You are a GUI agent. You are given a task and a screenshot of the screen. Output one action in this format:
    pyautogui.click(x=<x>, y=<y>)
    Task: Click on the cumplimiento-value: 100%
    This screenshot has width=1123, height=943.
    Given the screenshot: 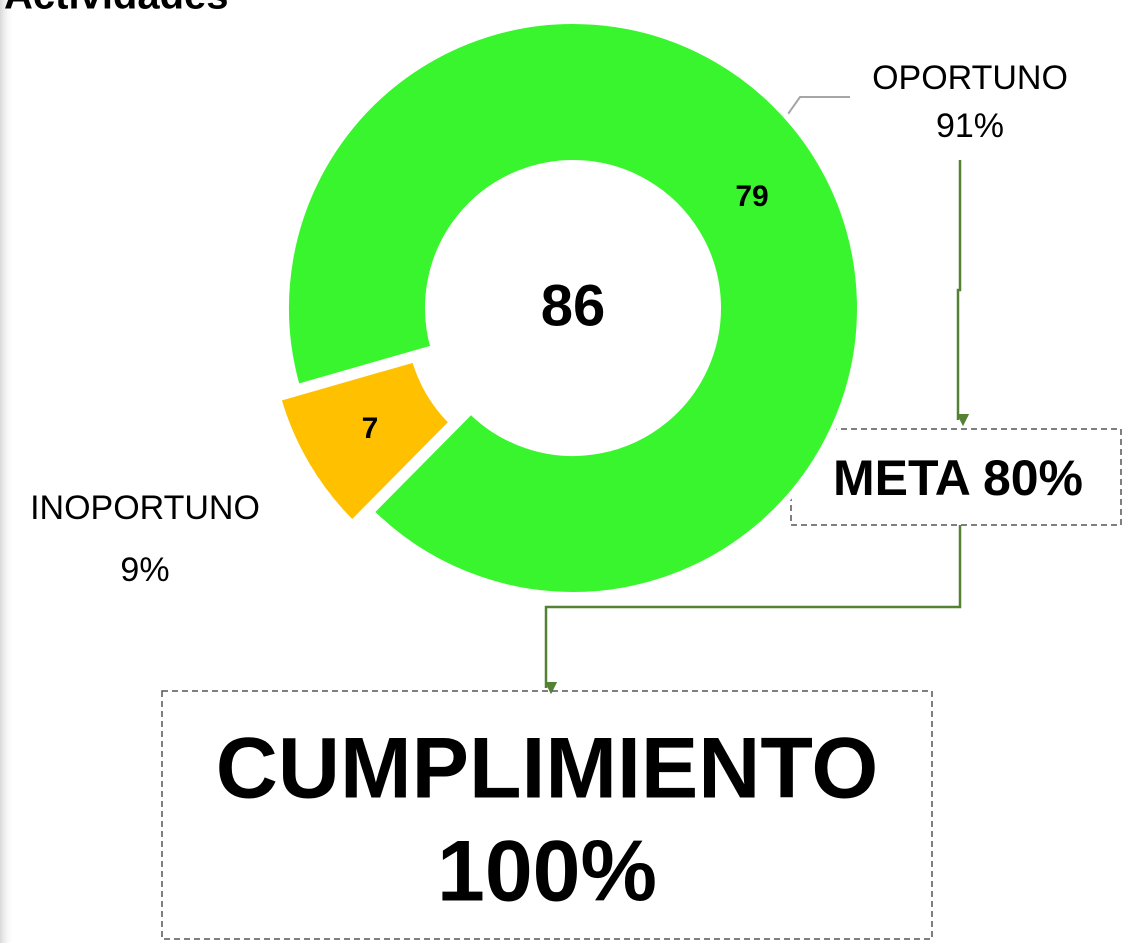 What is the action you would take?
    pyautogui.click(x=547, y=872)
    